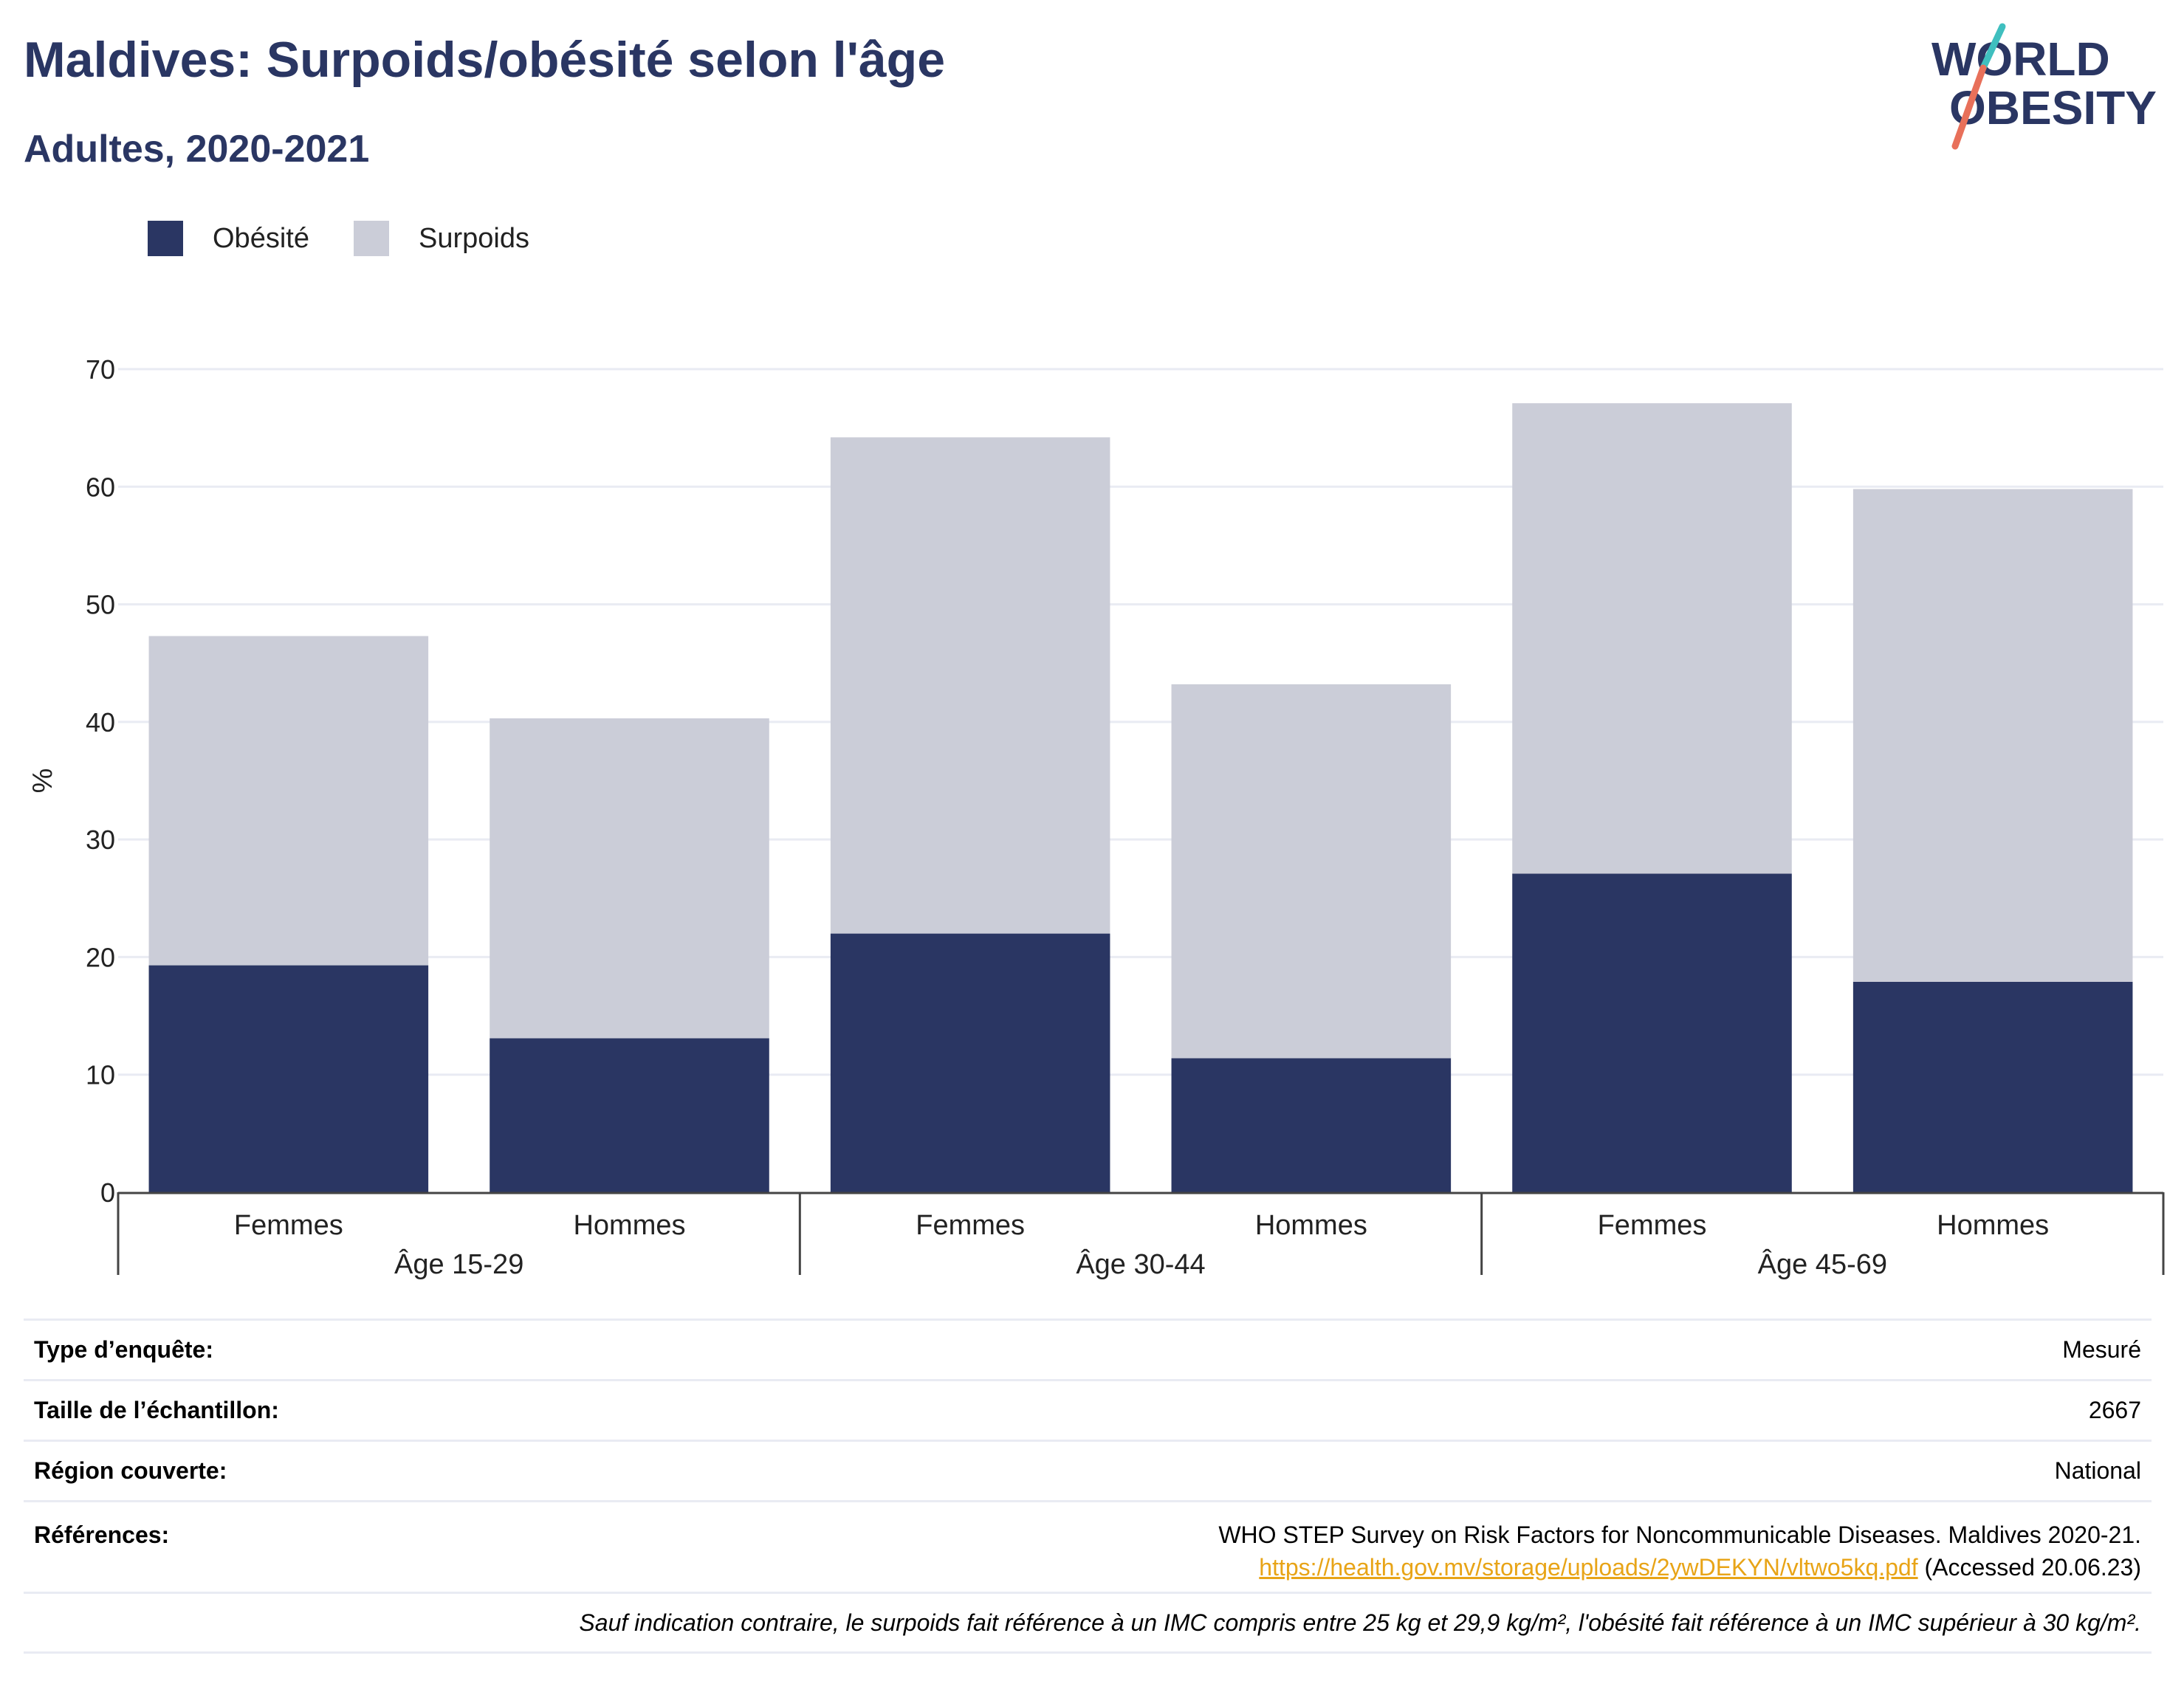  Describe the element at coordinates (165, 238) in the screenshot. I see `legend-swatch-obesite` at that location.